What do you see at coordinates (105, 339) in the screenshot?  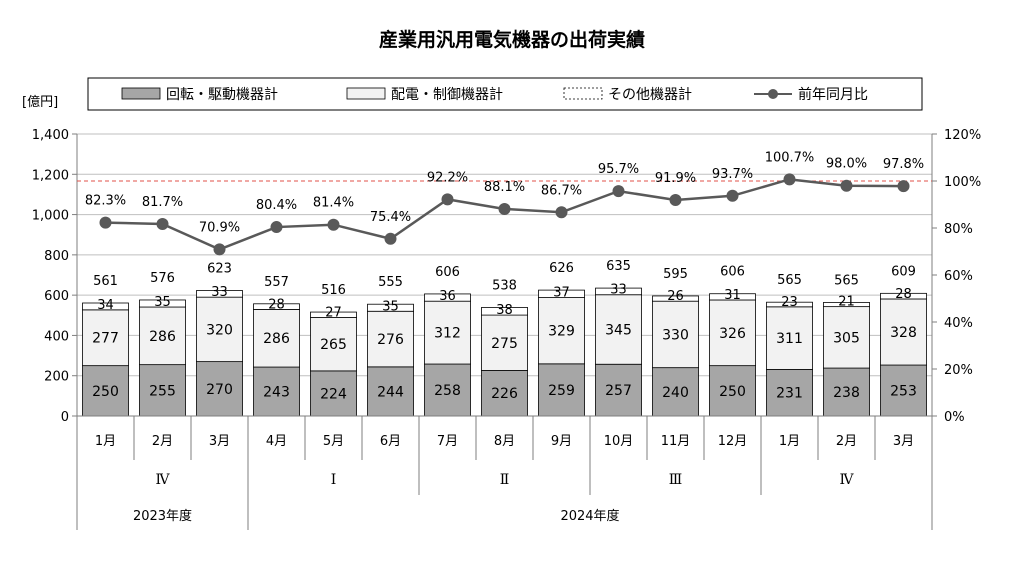 I see `bar-label-distribution: 277` at bounding box center [105, 339].